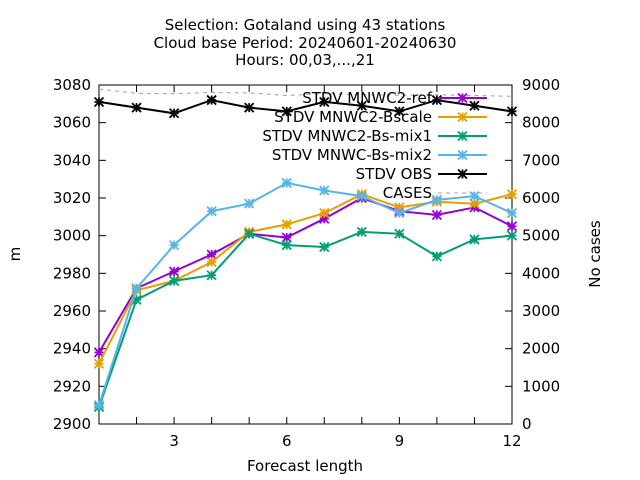  I want to click on title-line-3: Hours: 00,03,...,21, so click(305, 60).